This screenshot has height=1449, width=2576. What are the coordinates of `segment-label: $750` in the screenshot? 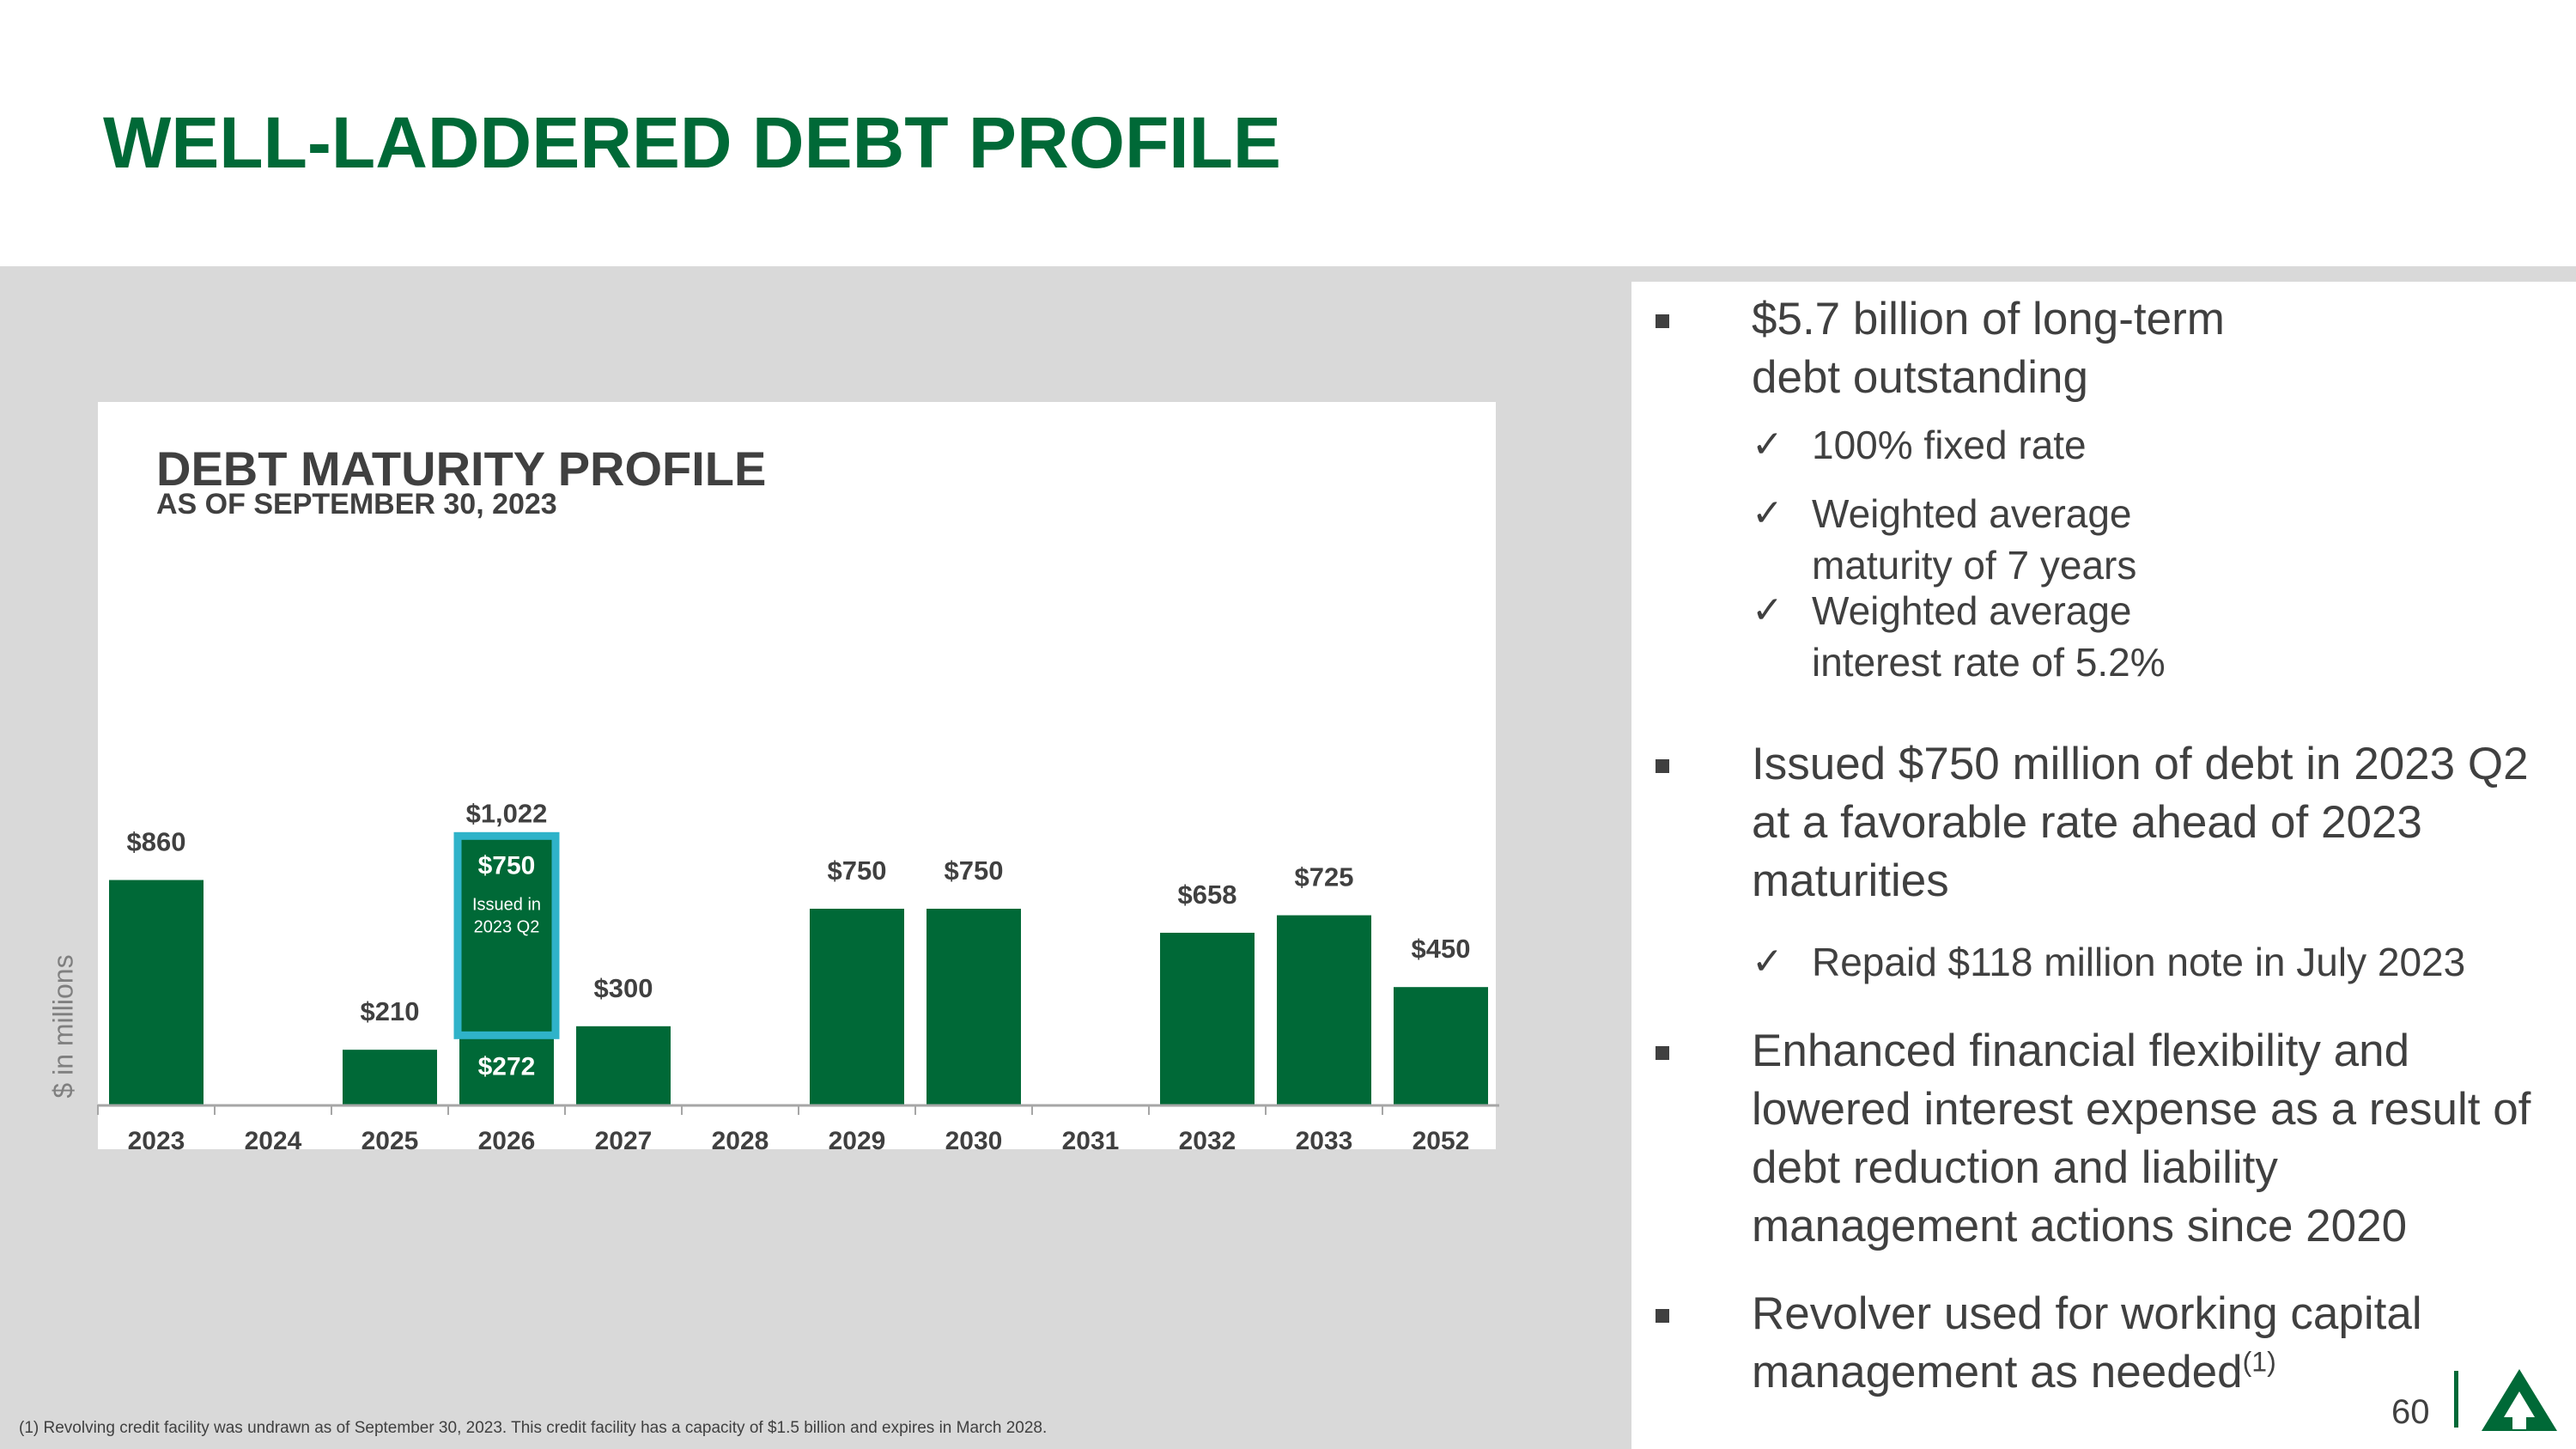 It's located at (507, 865).